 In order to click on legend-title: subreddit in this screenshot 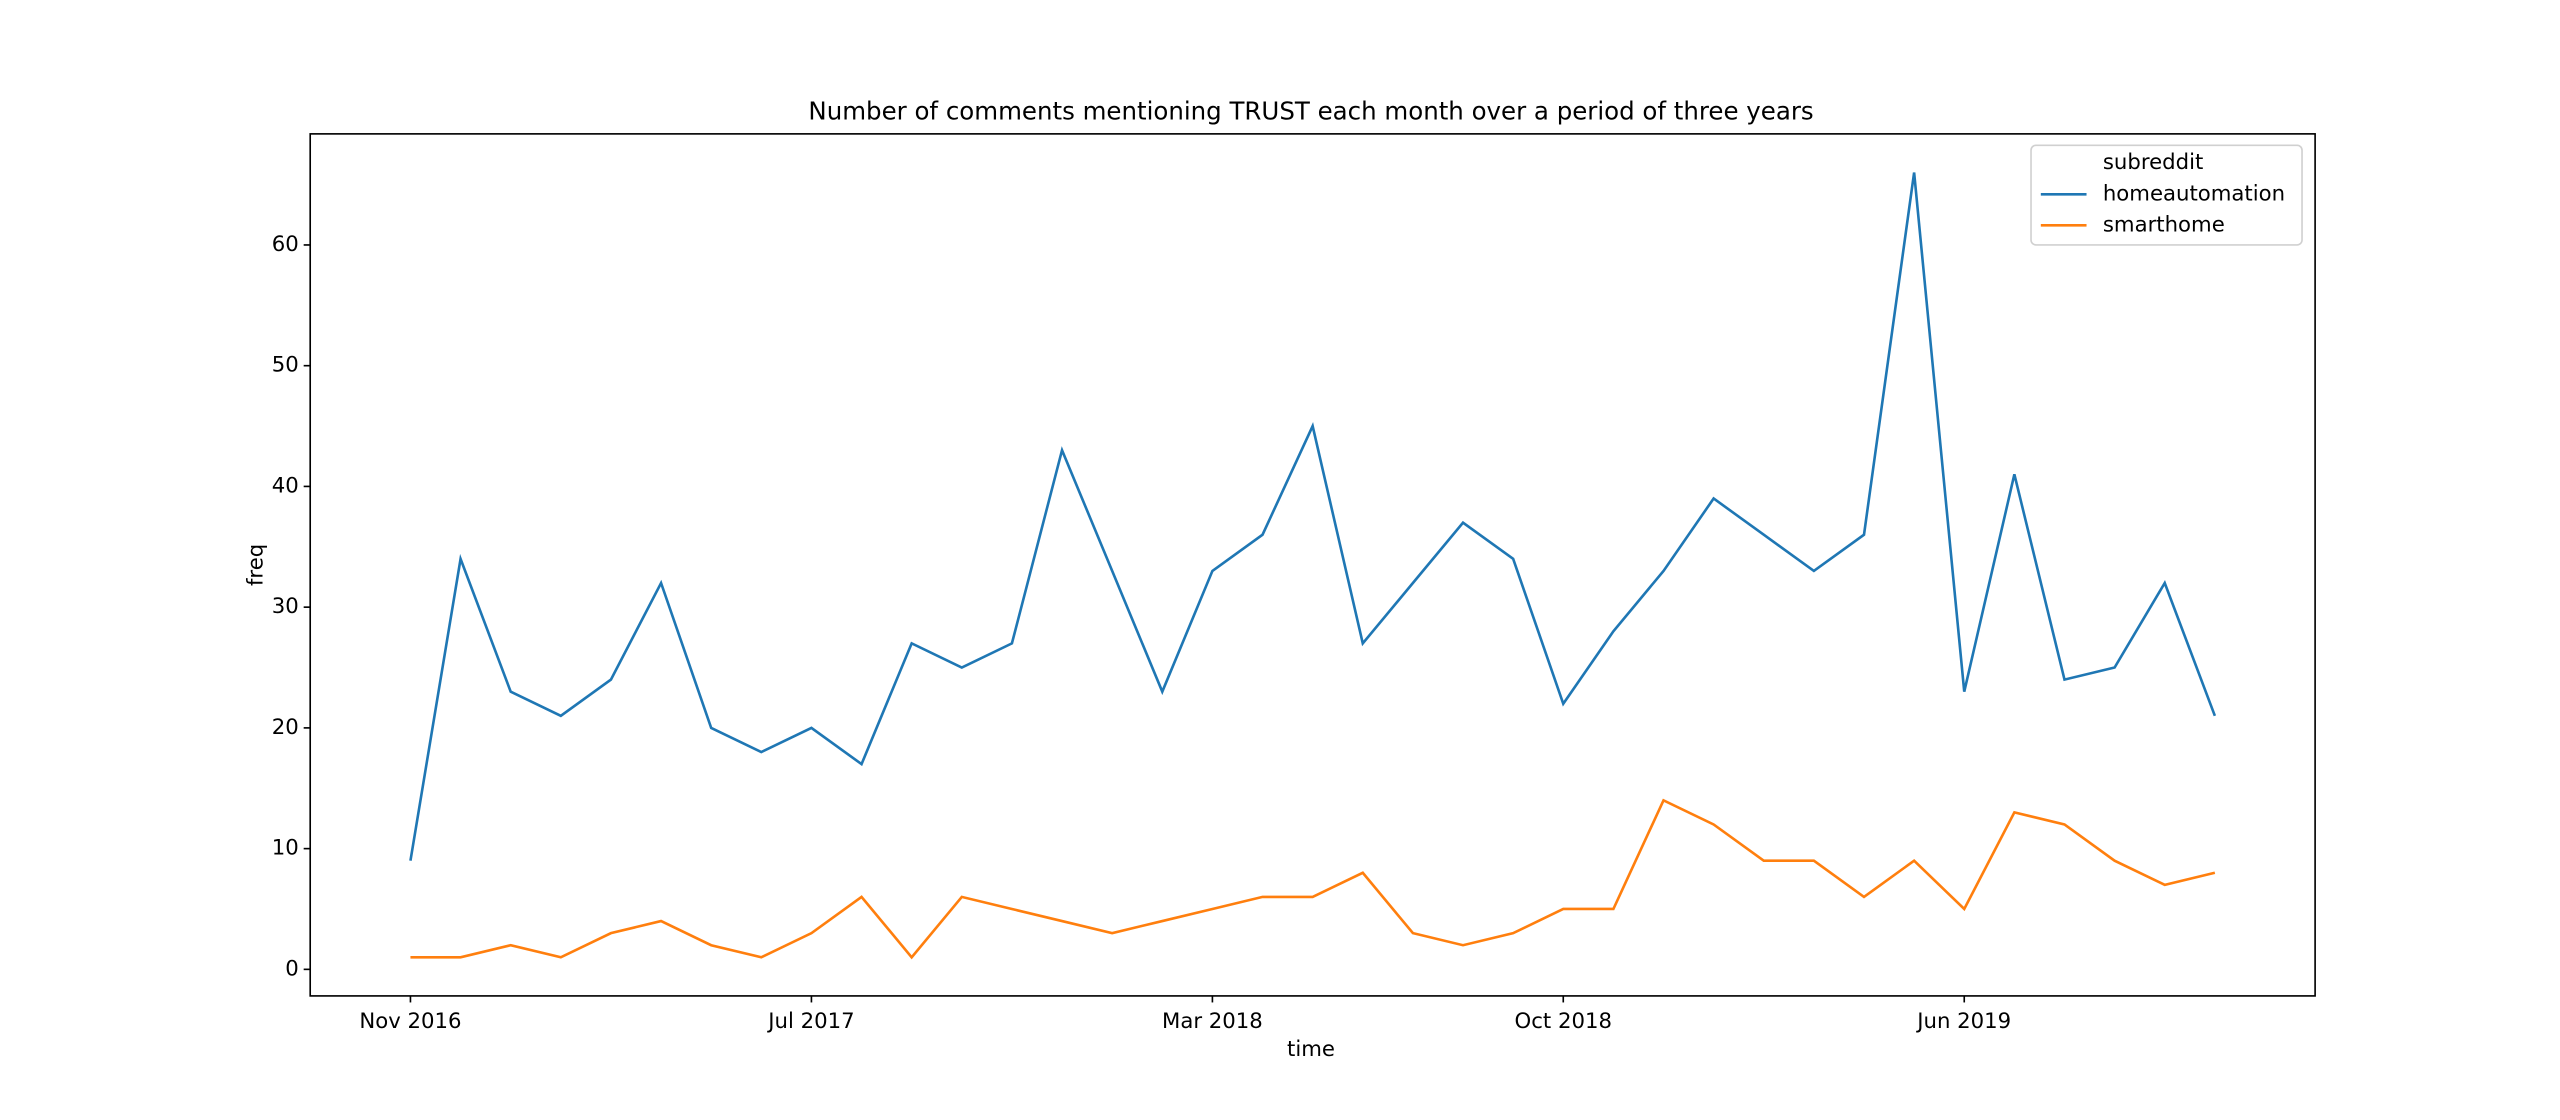, I will do `click(2153, 162)`.